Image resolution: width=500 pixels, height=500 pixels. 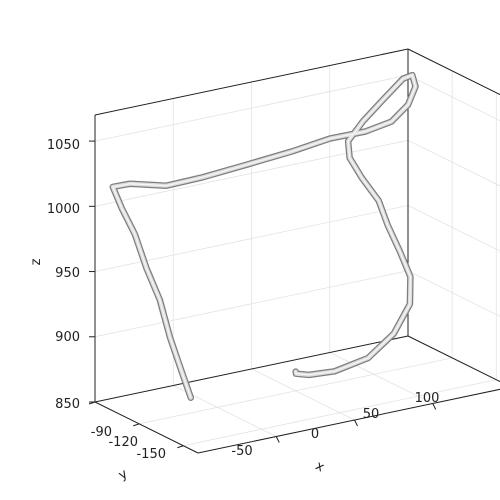 I want to click on y-tick-label: -120, so click(x=123, y=442).